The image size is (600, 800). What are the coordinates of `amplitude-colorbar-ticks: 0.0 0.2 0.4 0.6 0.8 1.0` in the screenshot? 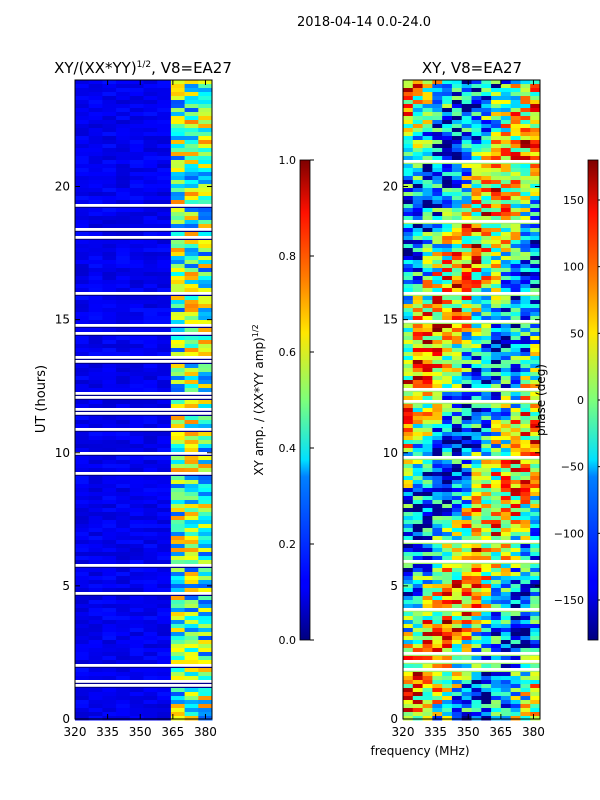 It's located at (296, 400).